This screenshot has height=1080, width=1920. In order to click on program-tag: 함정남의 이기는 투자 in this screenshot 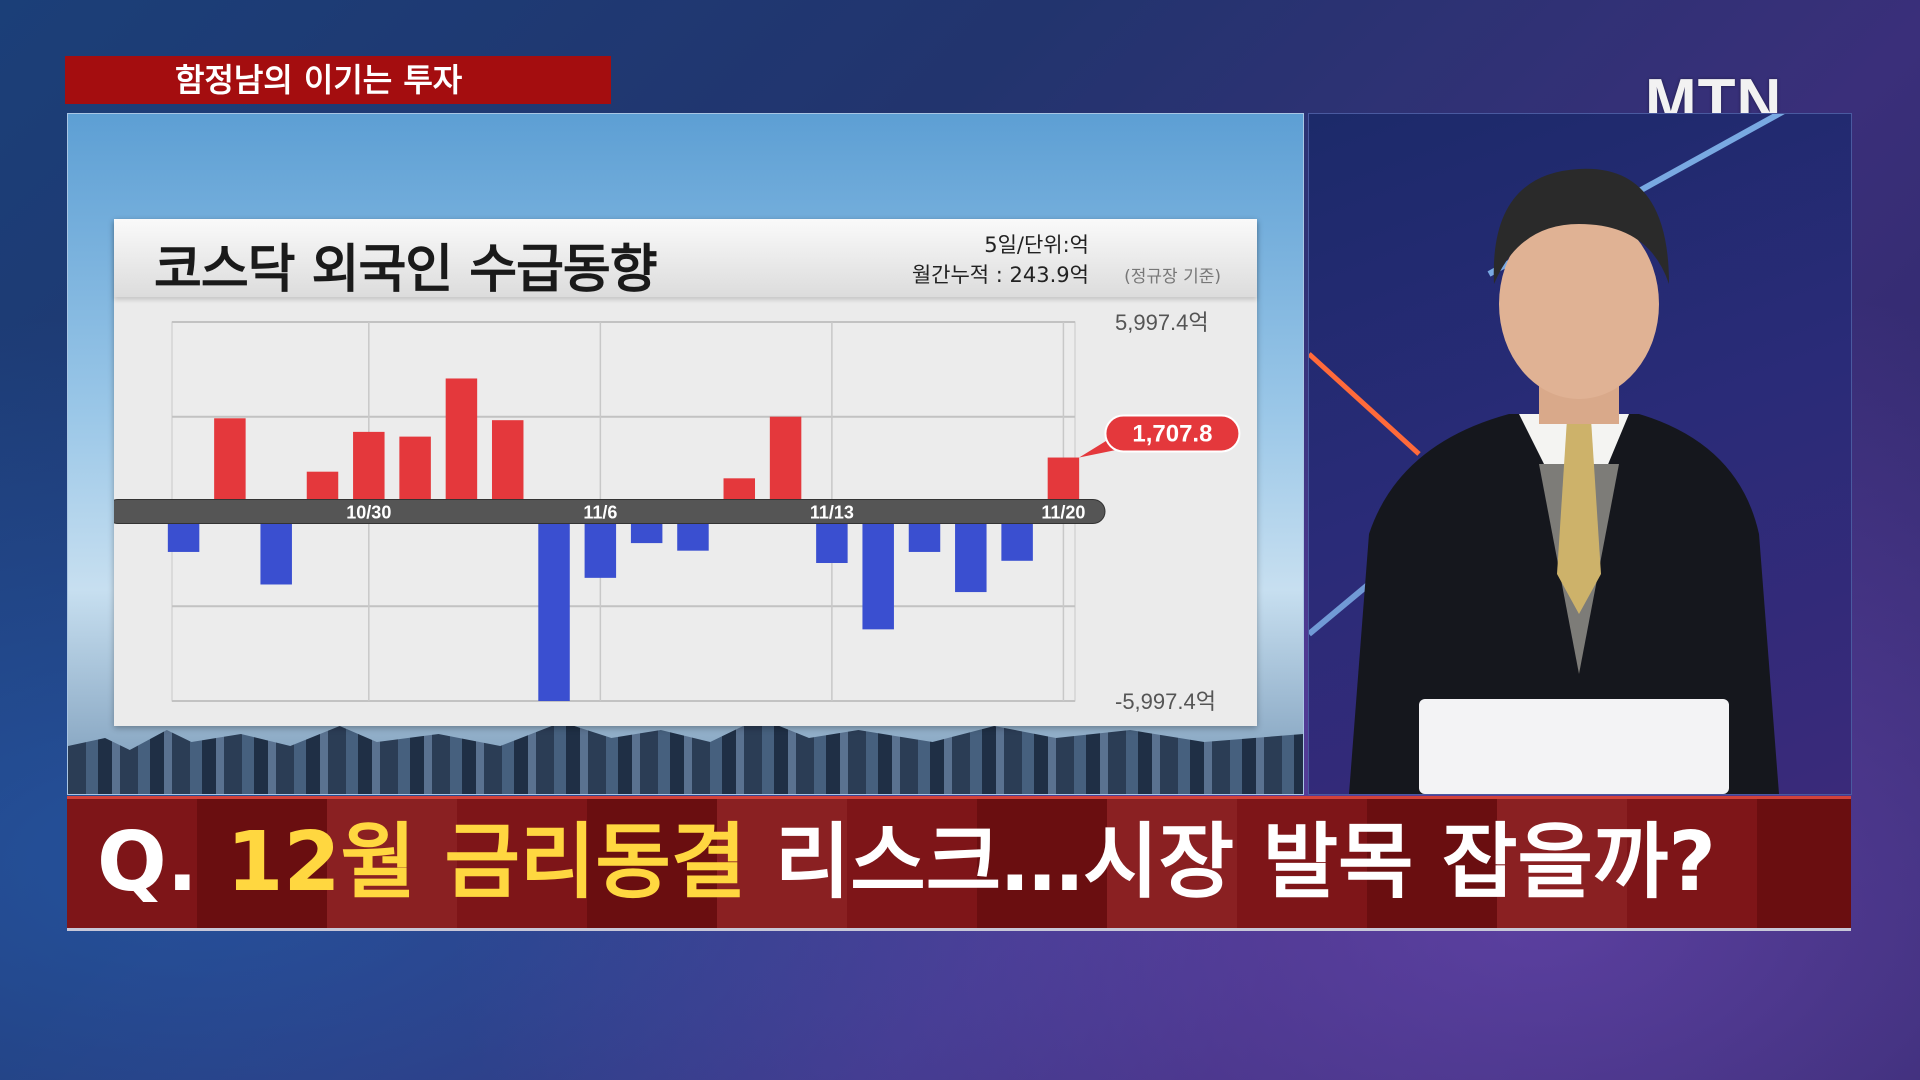, I will do `click(338, 80)`.